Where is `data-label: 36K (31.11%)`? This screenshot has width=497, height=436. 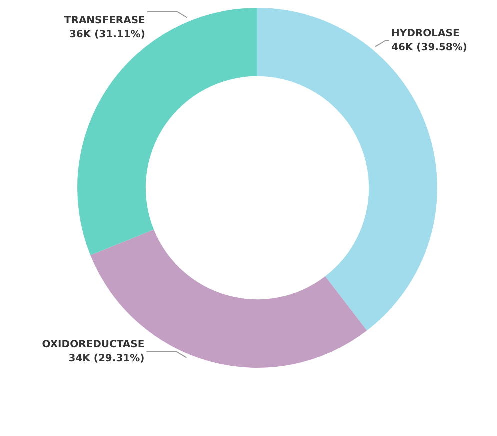 data-label: 36K (31.11%) is located at coordinates (107, 35).